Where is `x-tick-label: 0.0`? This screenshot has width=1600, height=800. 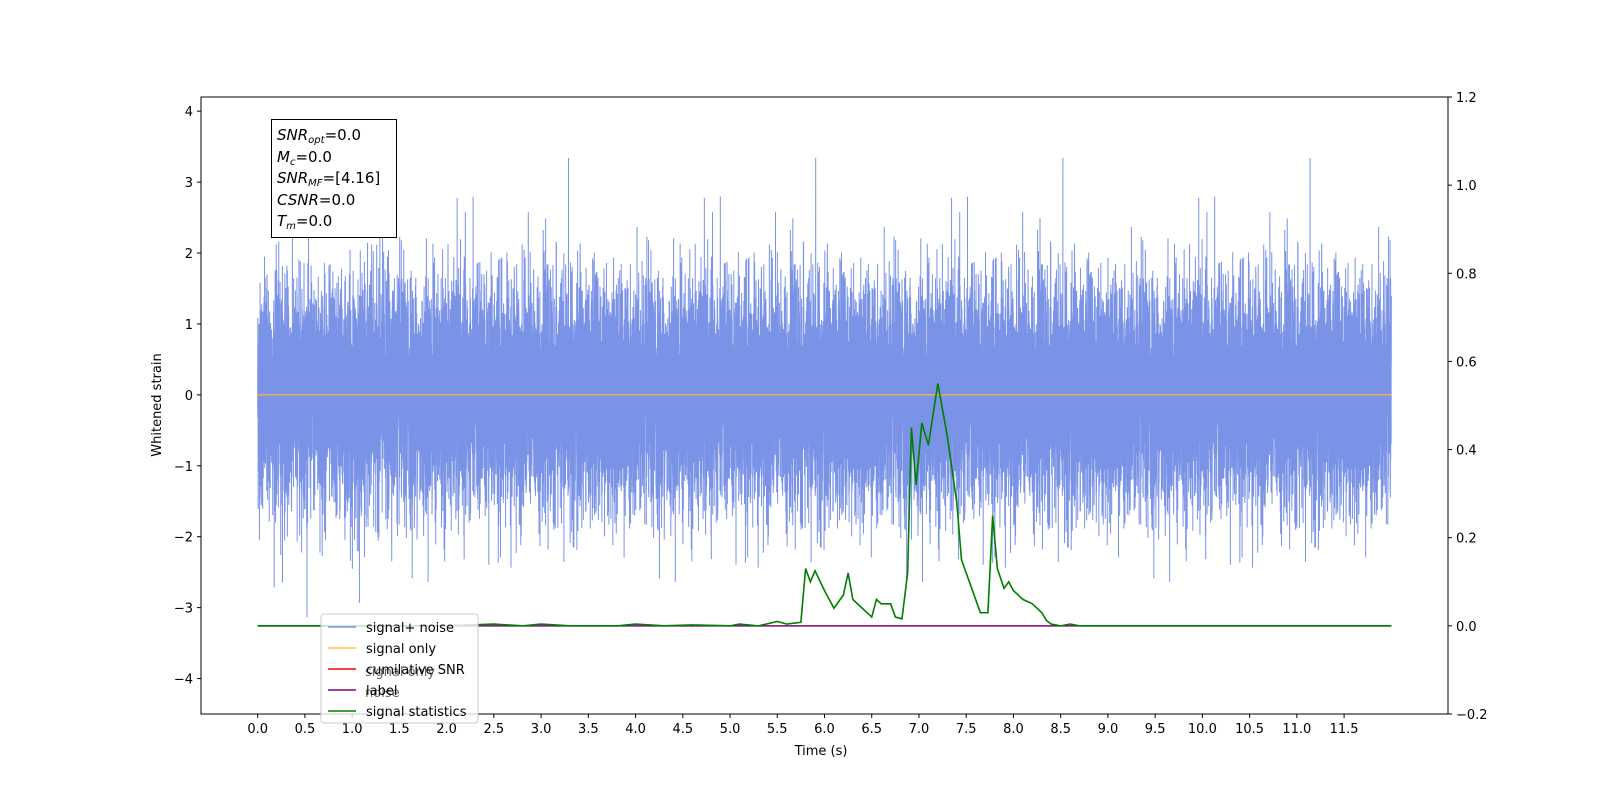 x-tick-label: 0.0 is located at coordinates (257, 729).